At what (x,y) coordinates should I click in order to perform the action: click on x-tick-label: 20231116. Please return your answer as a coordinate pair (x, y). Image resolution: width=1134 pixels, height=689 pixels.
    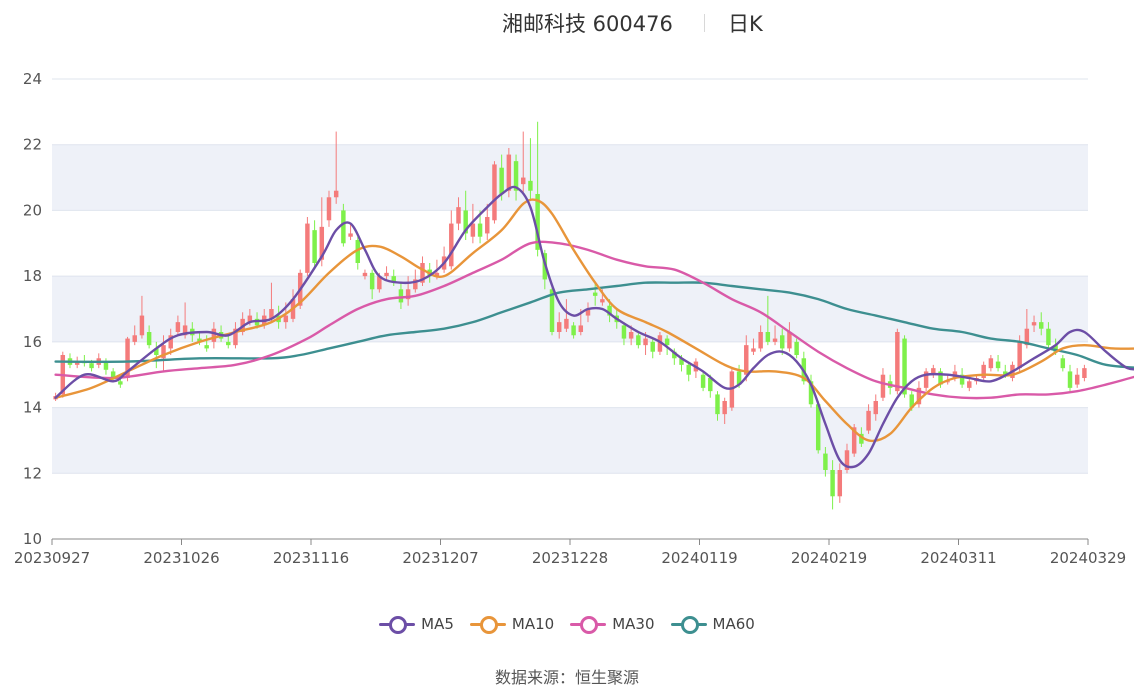
    Looking at the image, I should click on (311, 558).